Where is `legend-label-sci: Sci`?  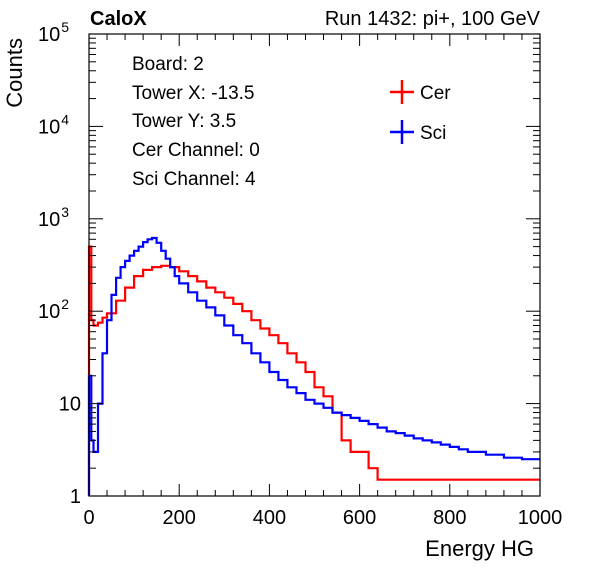 legend-label-sci: Sci is located at coordinates (433, 133).